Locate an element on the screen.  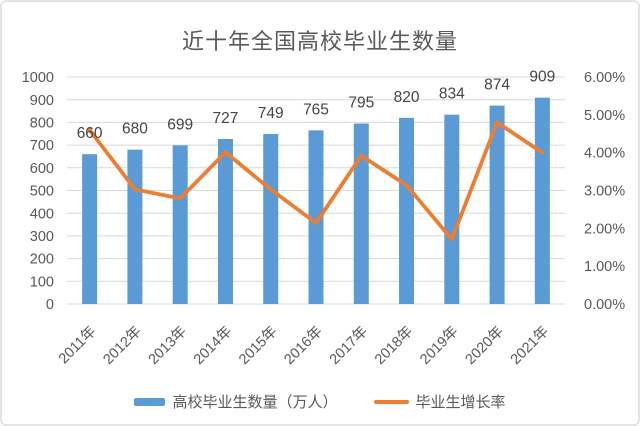
bar-value-label: 765 is located at coordinates (316, 109).